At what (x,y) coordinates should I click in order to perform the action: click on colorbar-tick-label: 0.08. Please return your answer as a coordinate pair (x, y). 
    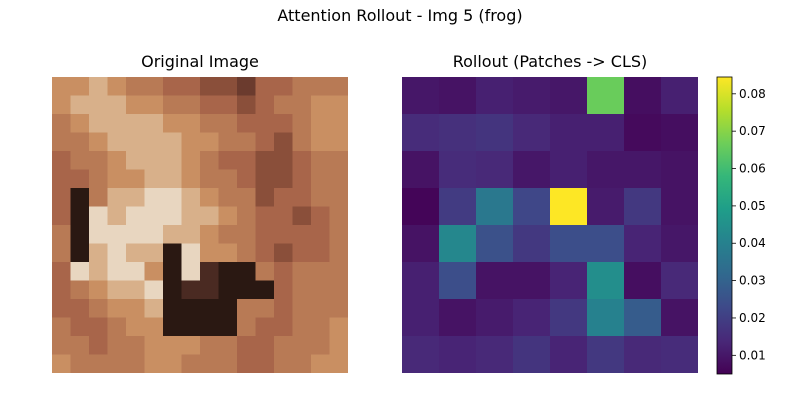
    Looking at the image, I should click on (752, 94).